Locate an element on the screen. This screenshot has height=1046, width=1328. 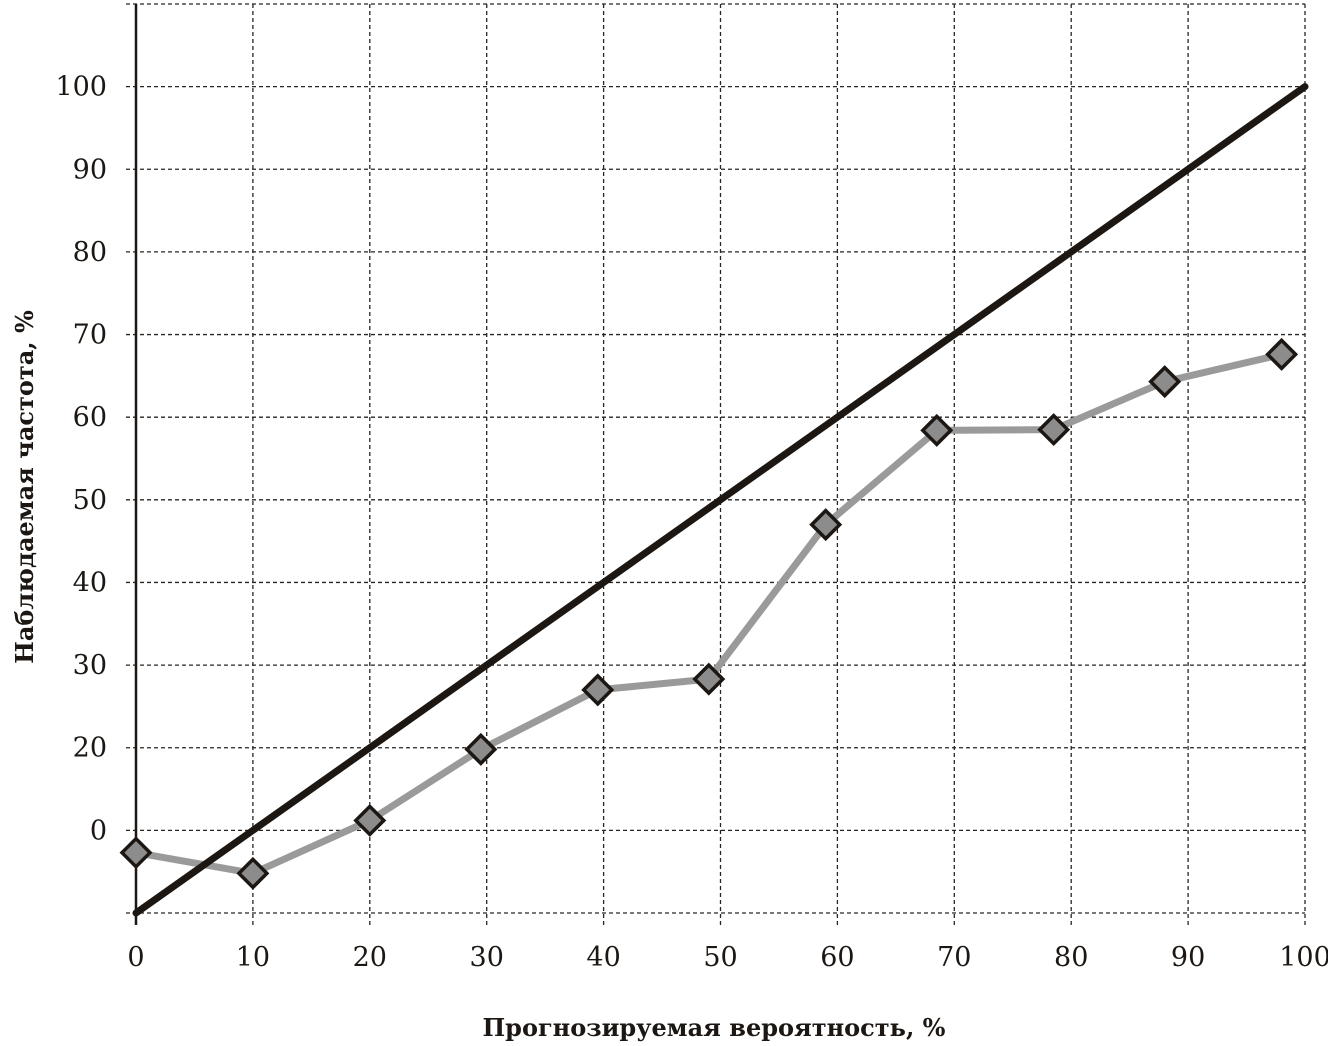
y-tick-label: 80 is located at coordinates (90, 252).